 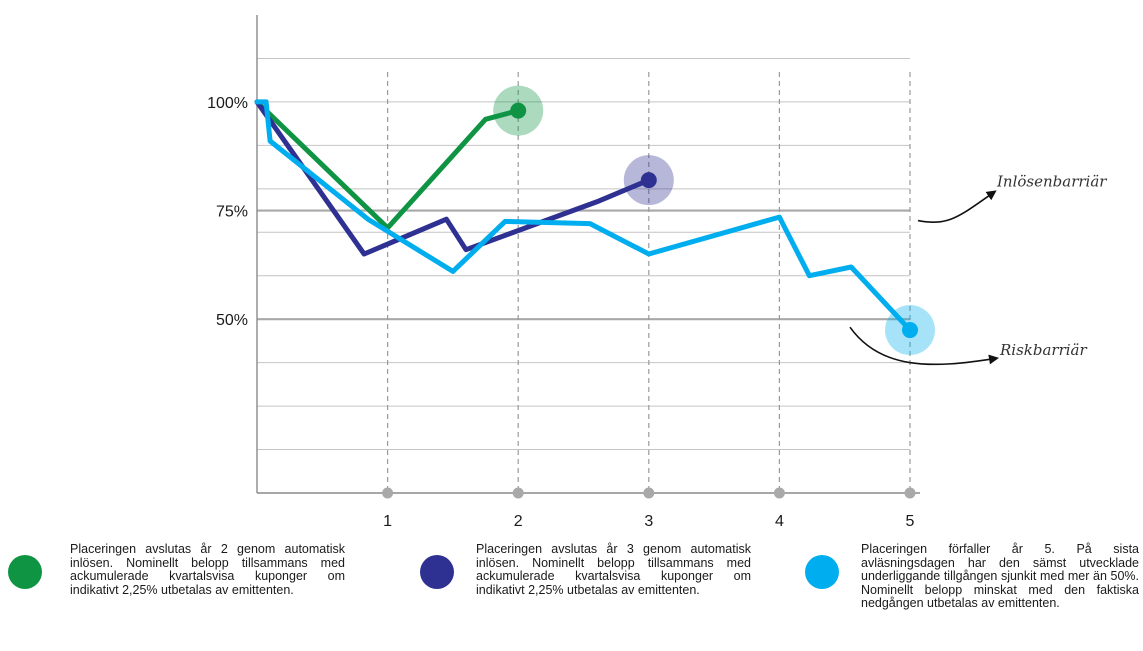 I want to click on x-tick-label: 4, so click(x=779, y=521).